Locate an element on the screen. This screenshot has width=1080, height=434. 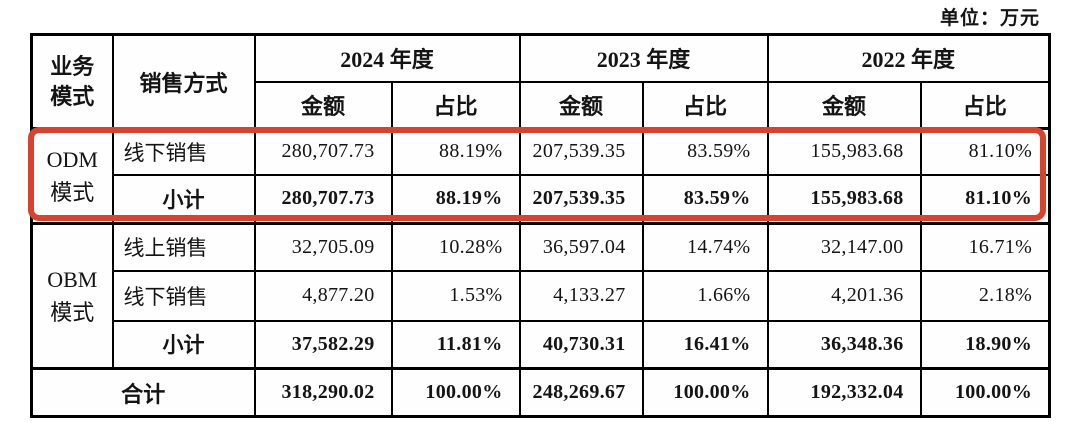
header-year-2022: 2022 年度 is located at coordinates (908, 58).